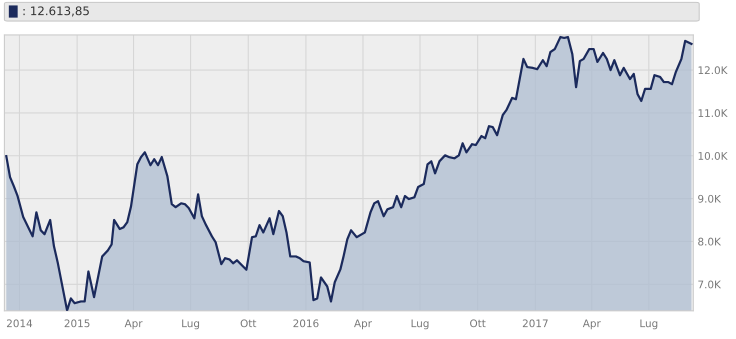 Image resolution: width=736 pixels, height=339 pixels. Describe the element at coordinates (713, 156) in the screenshot. I see `y-tick-label: 10.0K` at that location.